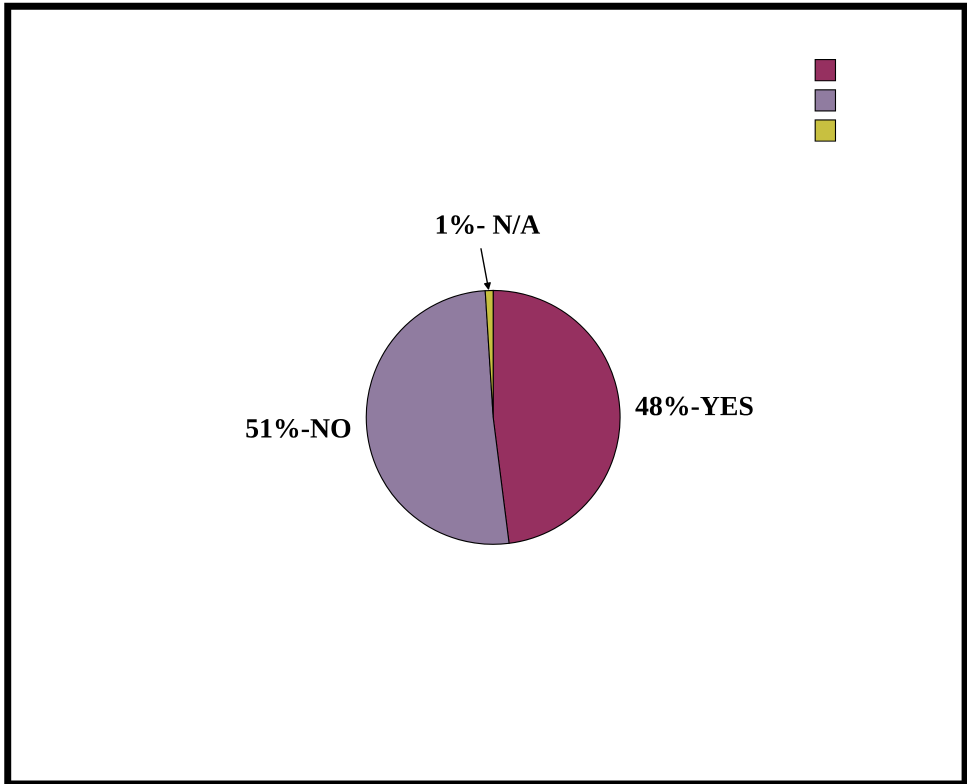  What do you see at coordinates (488, 224) in the screenshot?
I see `data-label: 1%- N/A` at bounding box center [488, 224].